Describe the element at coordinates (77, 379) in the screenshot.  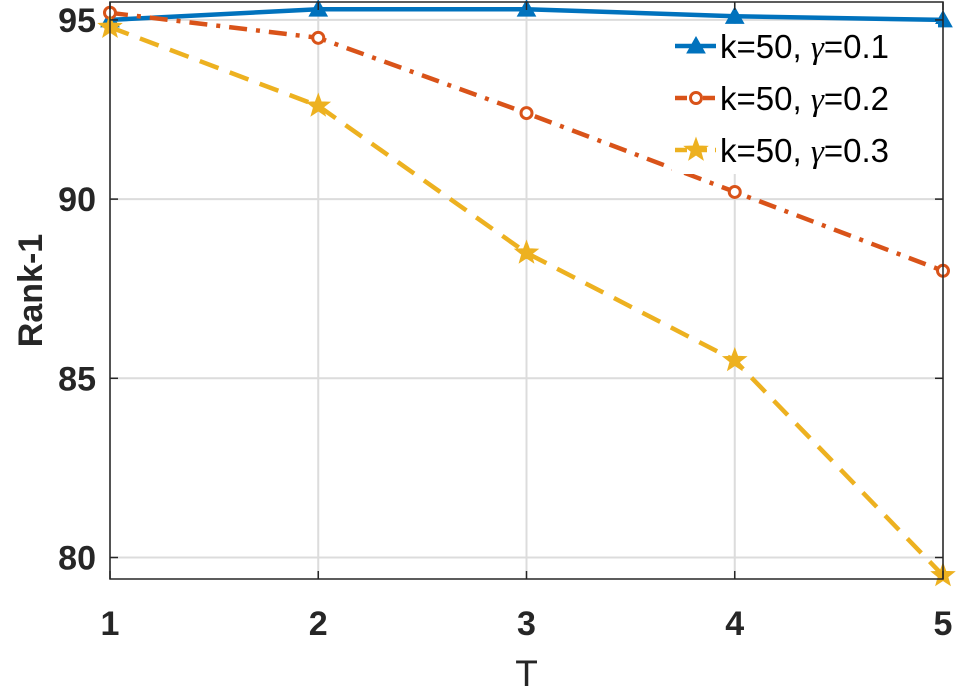
I see `y-tick-label: 85` at that location.